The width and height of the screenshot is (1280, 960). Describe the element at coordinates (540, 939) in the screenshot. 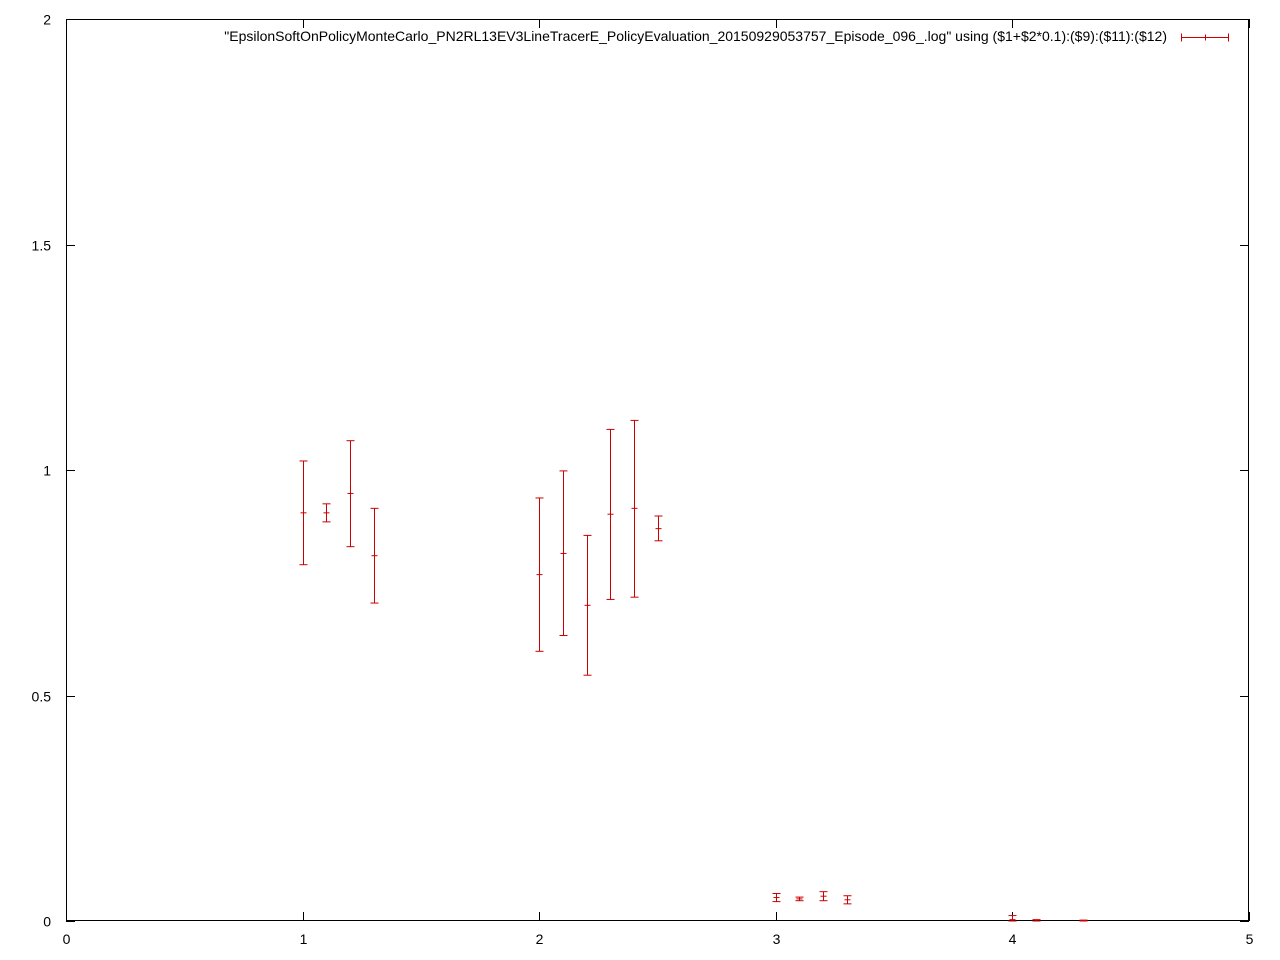

I see `x-tick-label: 2` at that location.